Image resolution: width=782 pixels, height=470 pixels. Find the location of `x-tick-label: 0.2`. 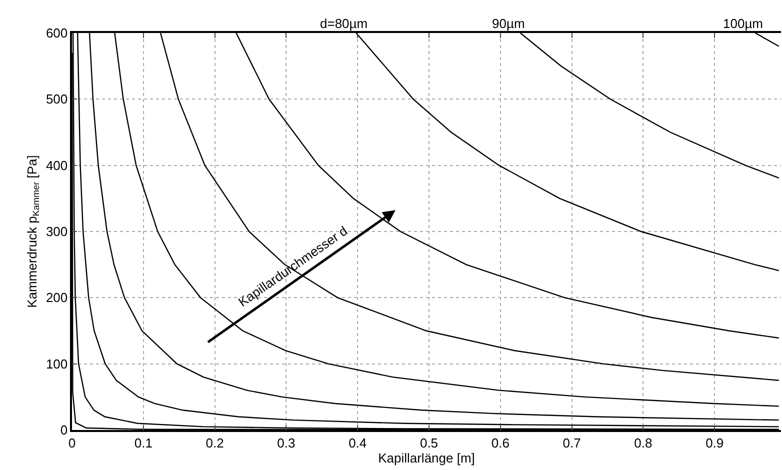

x-tick-label: 0.2 is located at coordinates (215, 442).